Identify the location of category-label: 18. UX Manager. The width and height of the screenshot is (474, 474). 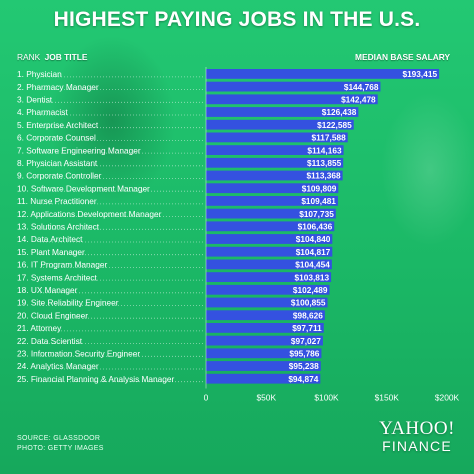
(47, 290).